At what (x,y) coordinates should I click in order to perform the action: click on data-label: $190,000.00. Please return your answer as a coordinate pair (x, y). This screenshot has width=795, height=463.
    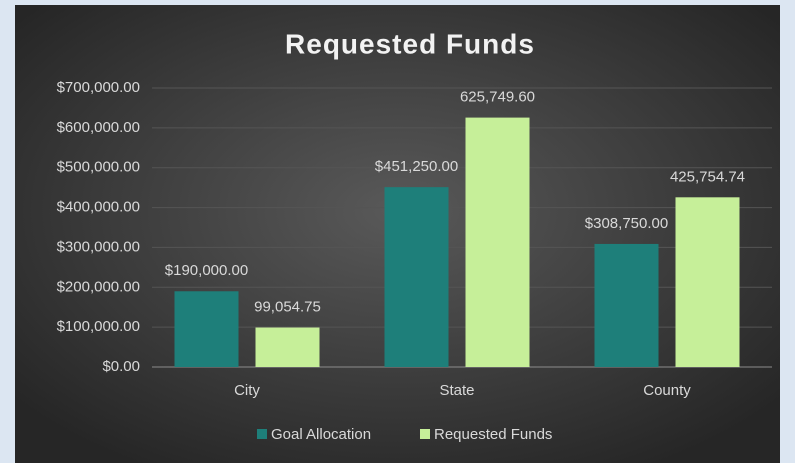
    Looking at the image, I should click on (206, 270).